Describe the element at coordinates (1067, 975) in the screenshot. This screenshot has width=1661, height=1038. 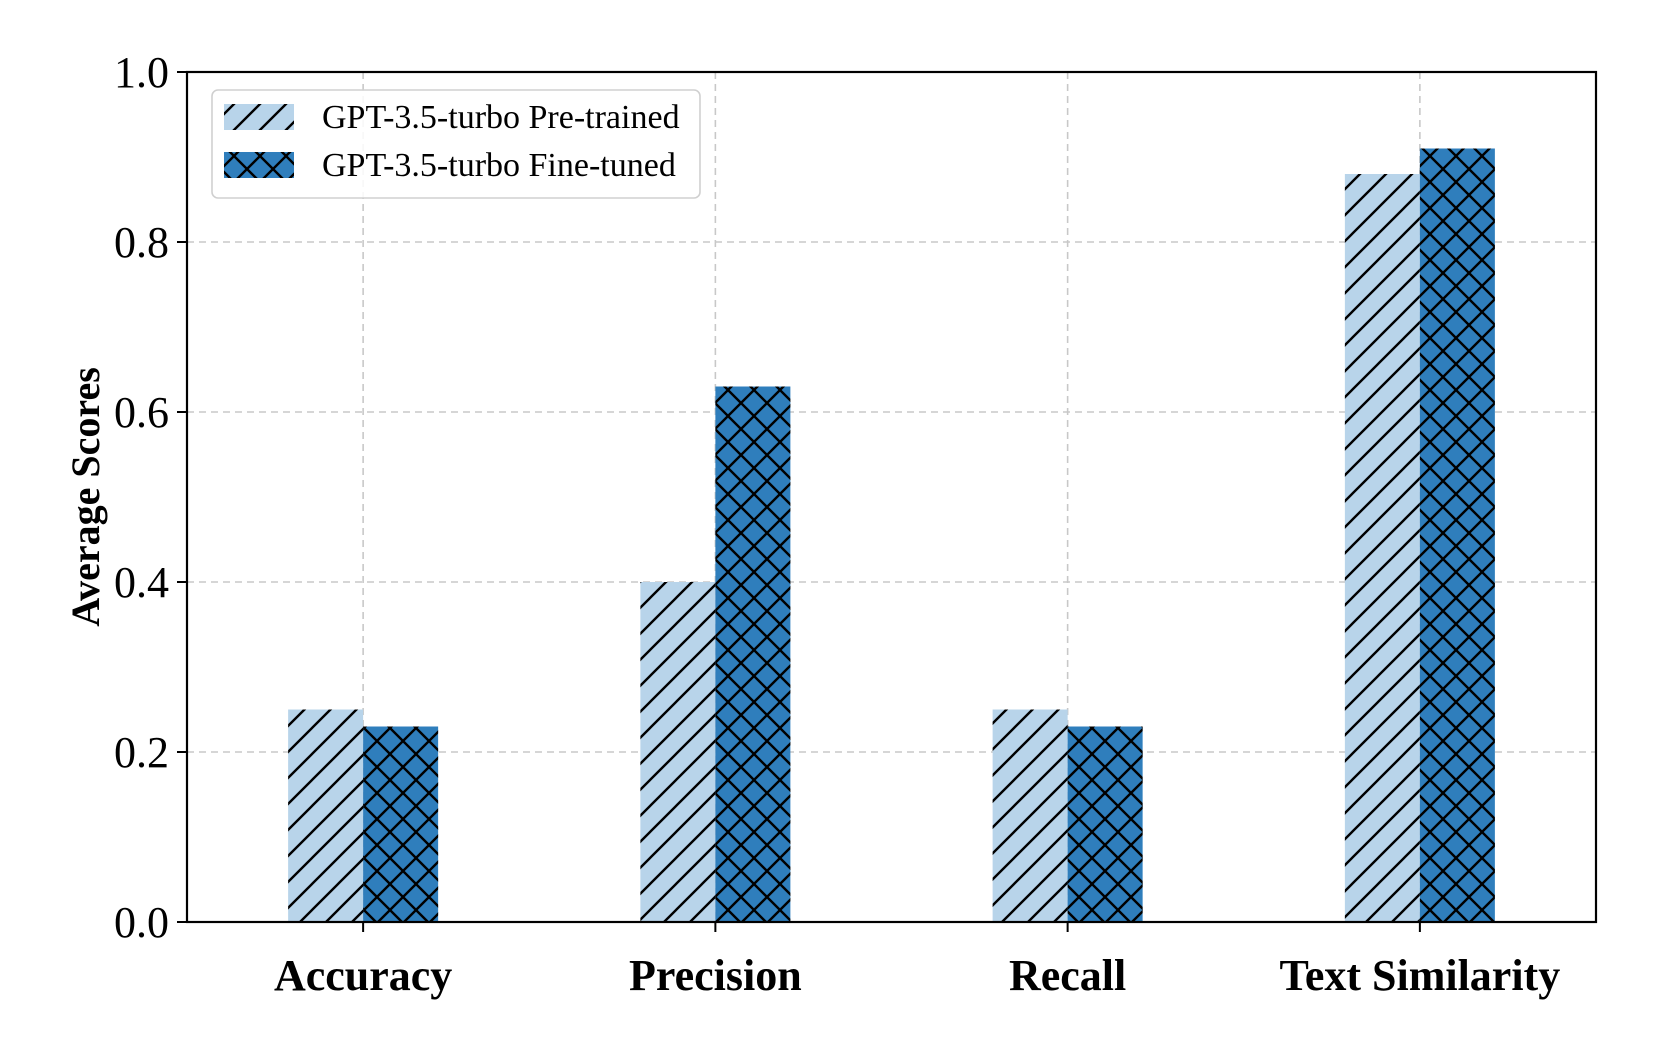
I see `x-tick-label: Recall` at that location.